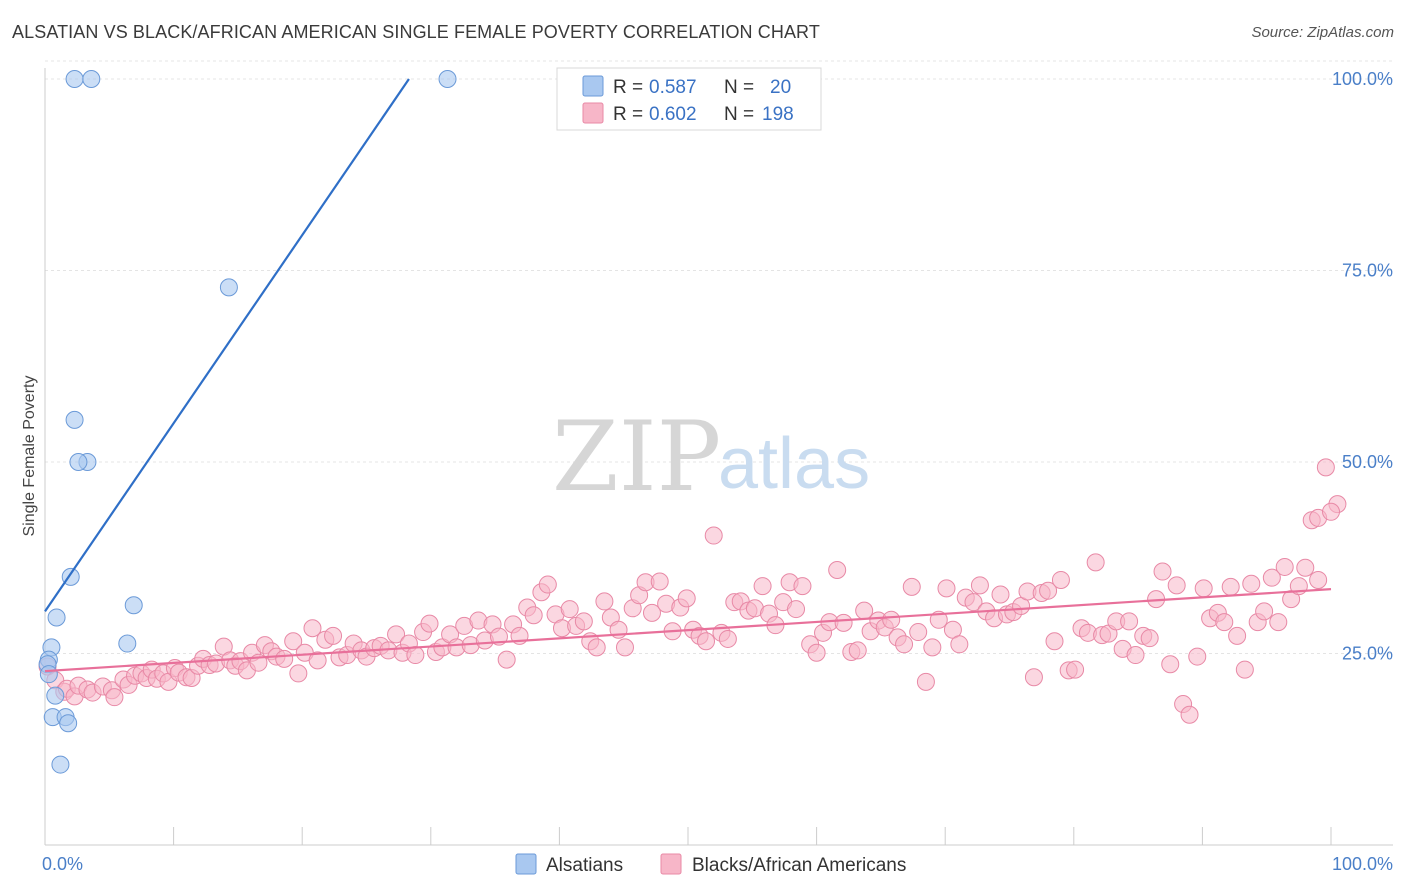 The height and width of the screenshot is (892, 1406). What do you see at coordinates (1367, 462) in the screenshot?
I see `y-tick-label-1: 50.0%` at bounding box center [1367, 462].